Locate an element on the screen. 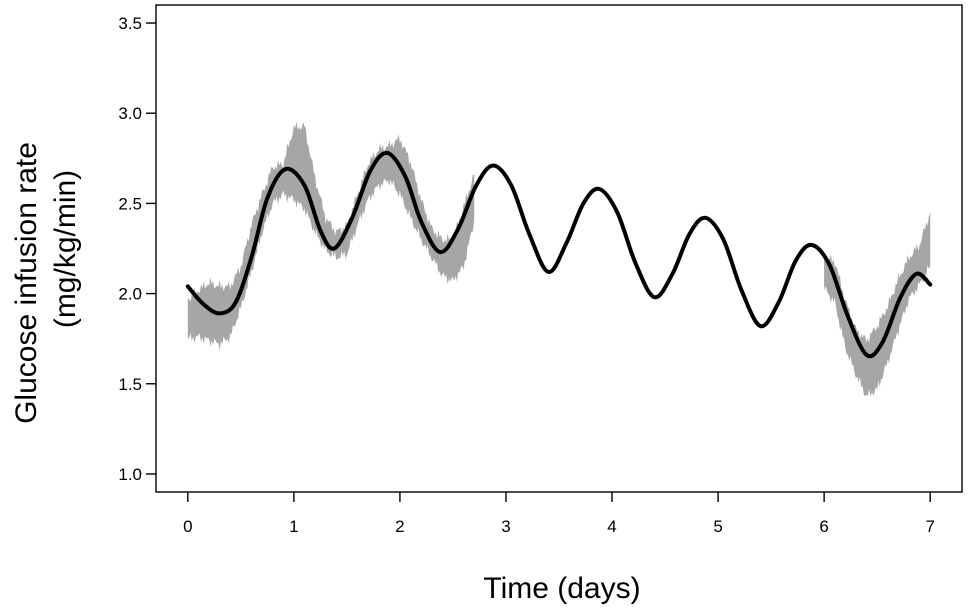  y-tick-label: 3.0 is located at coordinates (130, 113).